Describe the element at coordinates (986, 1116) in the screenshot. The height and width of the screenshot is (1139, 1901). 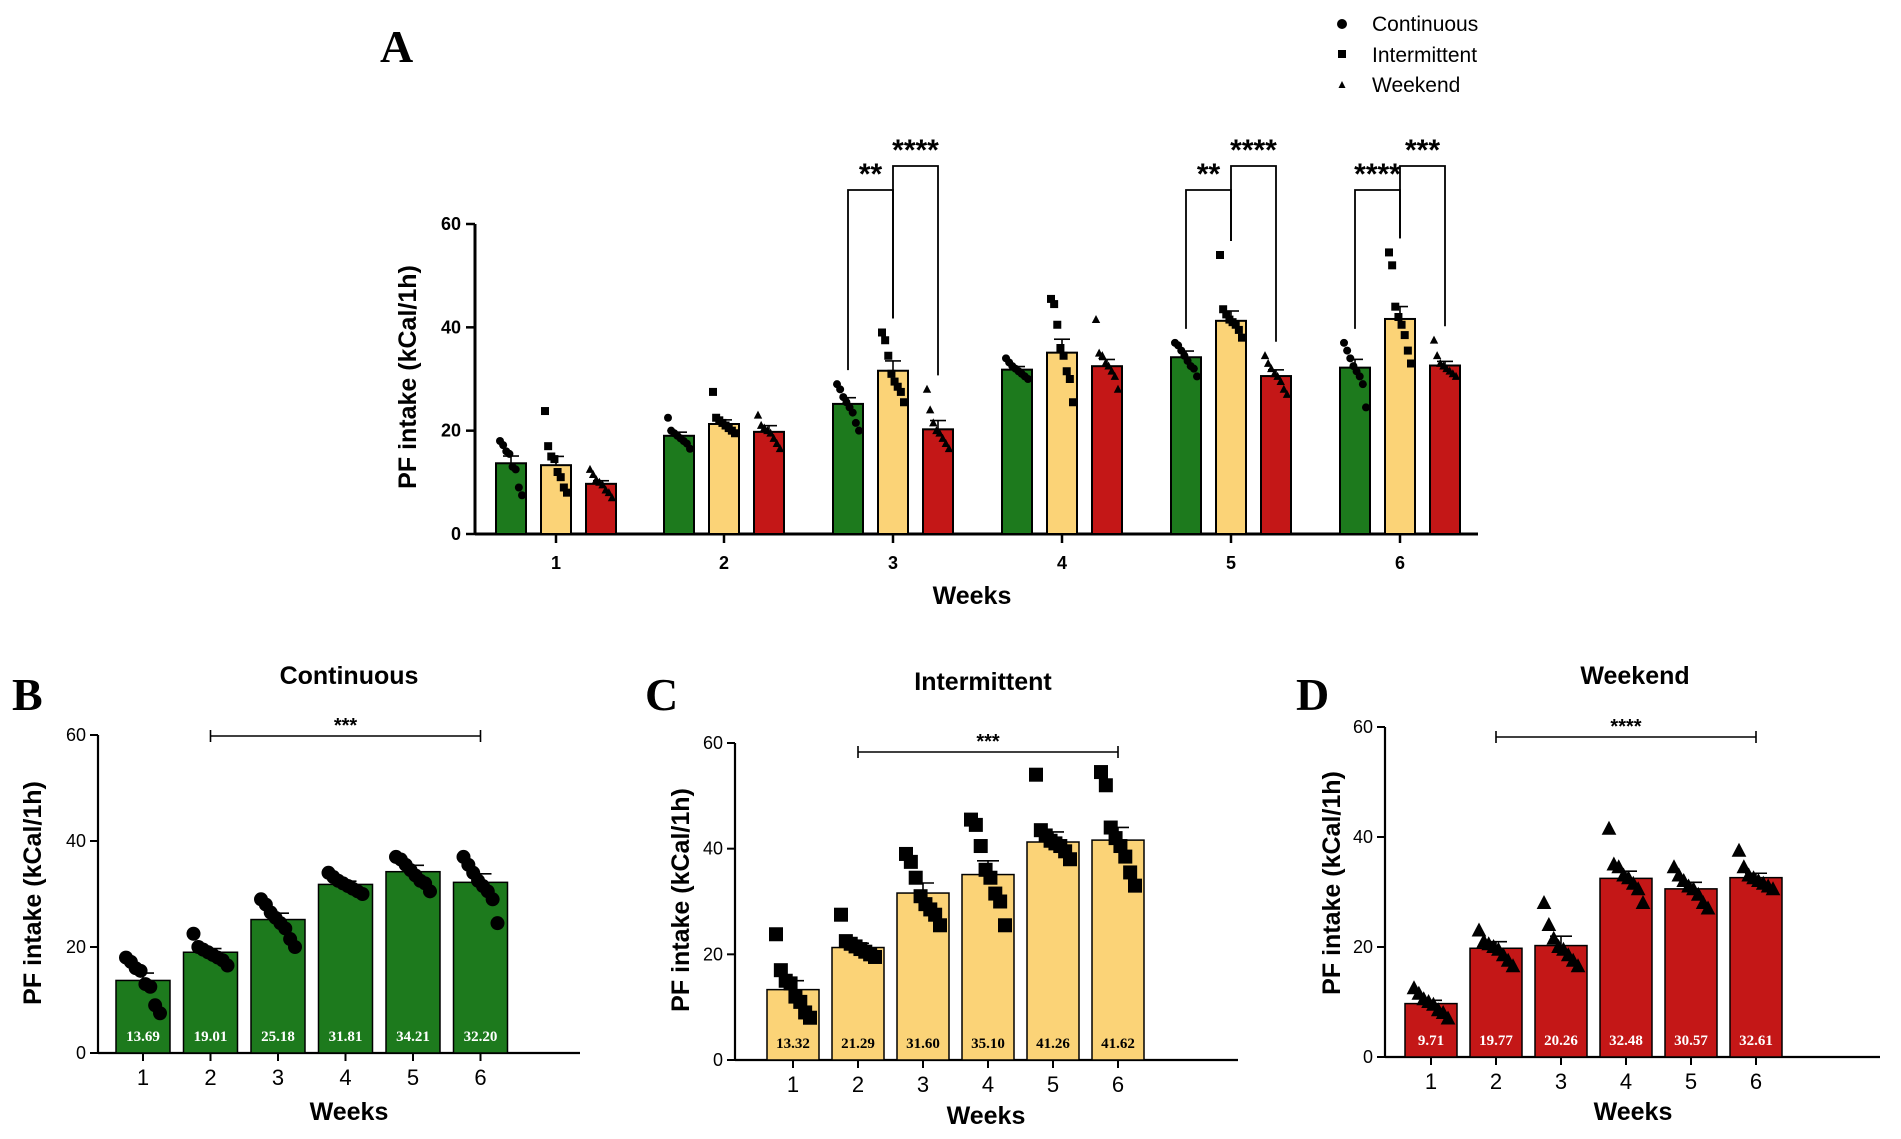
I see `panel-c-xlabel: Weeks` at that location.